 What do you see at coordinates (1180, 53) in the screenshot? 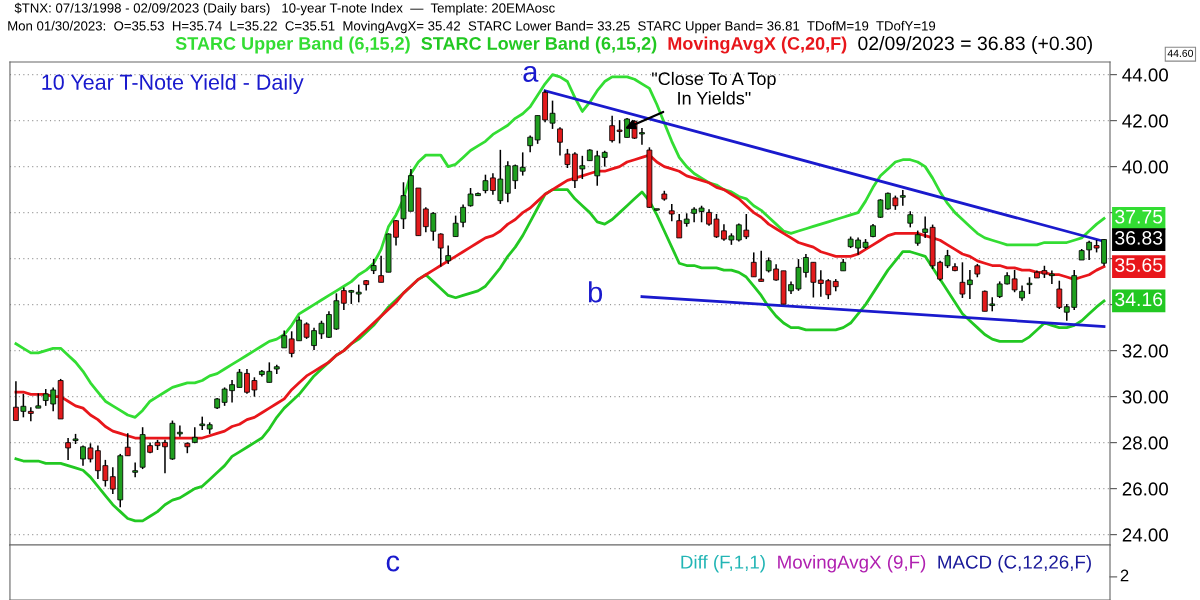
I see `text: 44.60` at bounding box center [1180, 53].